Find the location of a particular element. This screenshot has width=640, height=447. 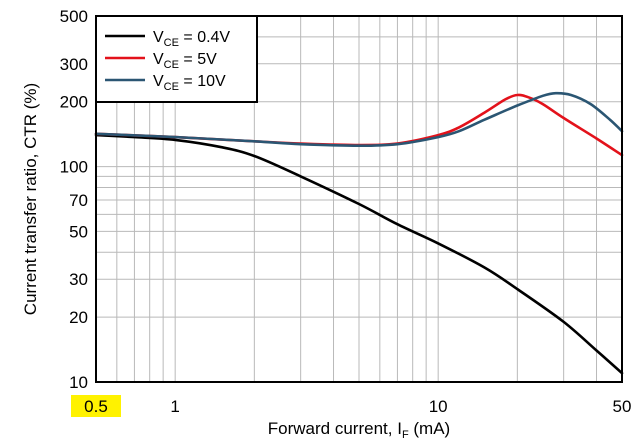

y-tick-label: 20 is located at coordinates (78, 317).